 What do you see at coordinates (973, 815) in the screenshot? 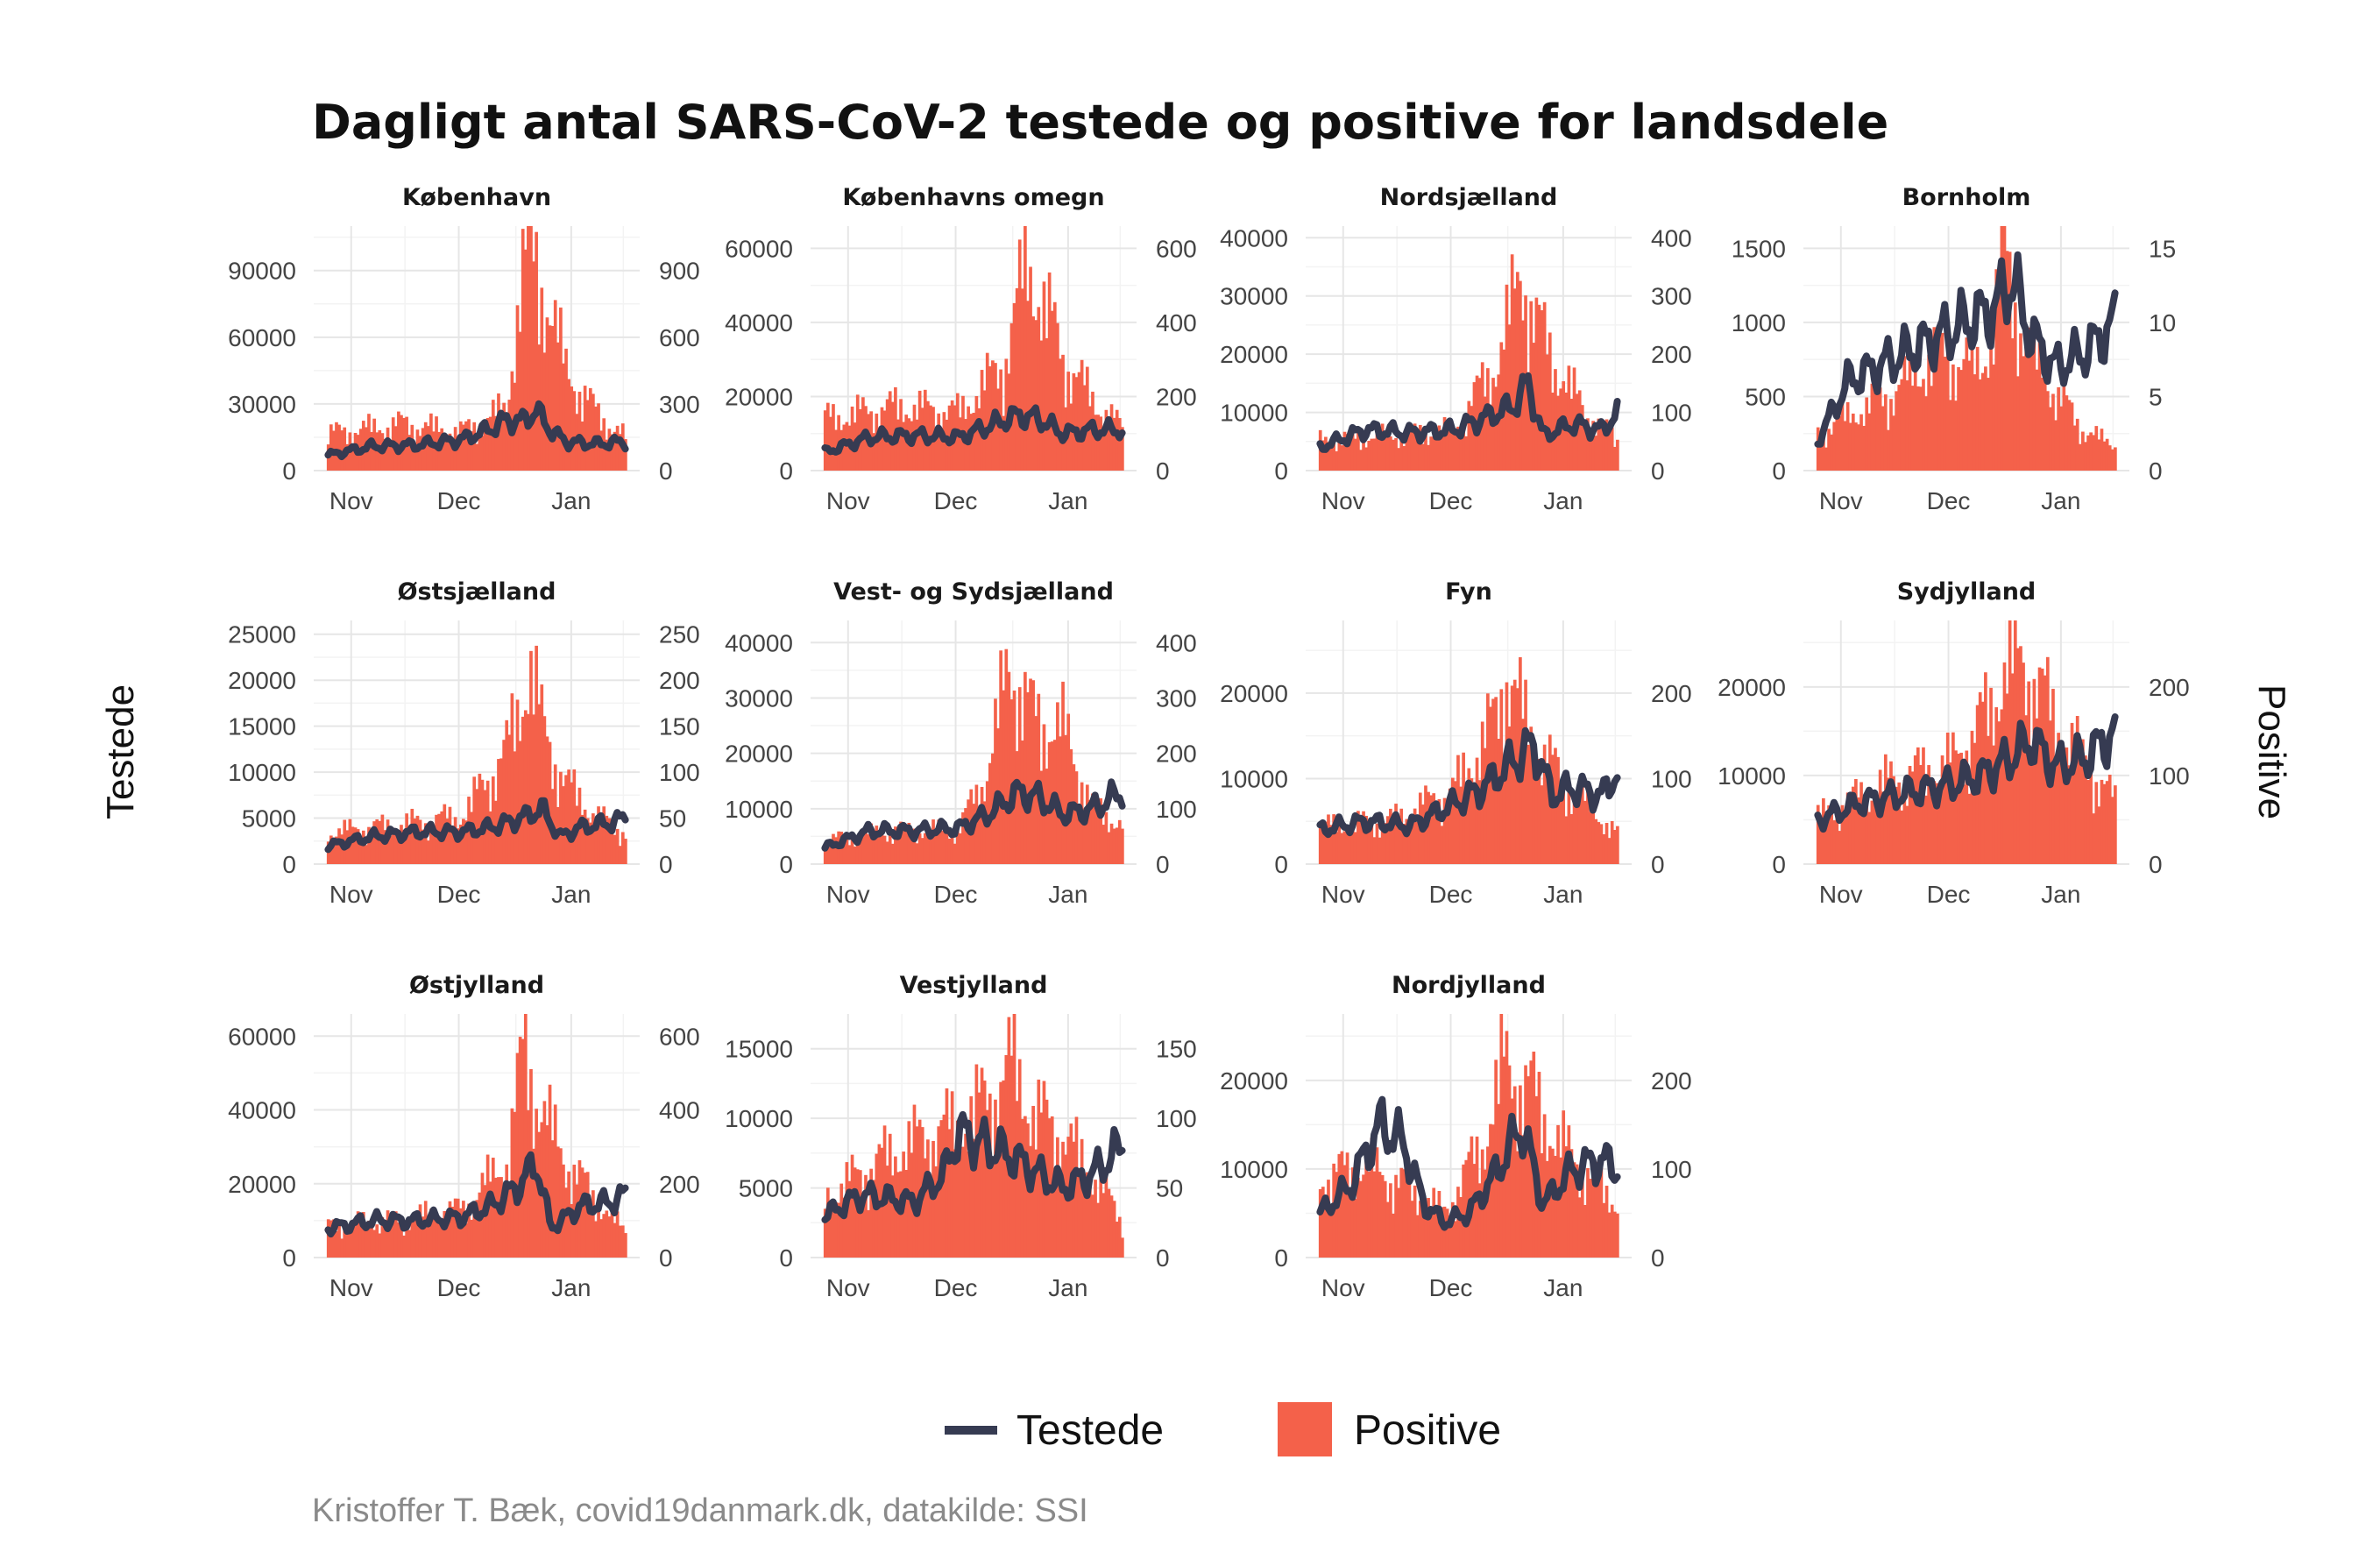
I see `testede-line` at bounding box center [973, 815].